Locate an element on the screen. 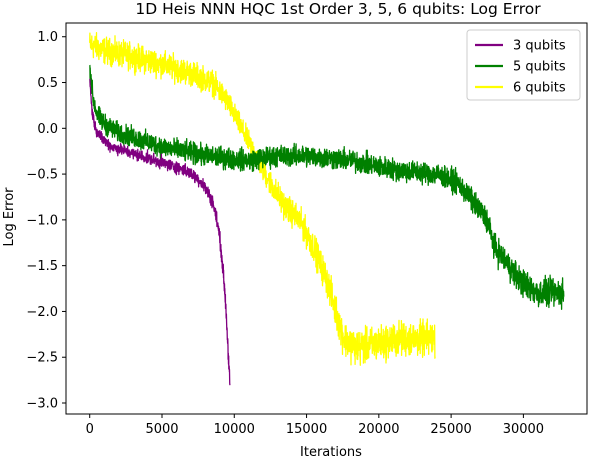 This screenshot has height=458, width=596. y-axis: 1.0 0.5 0.0 −0.5 −1.0 −1.5 −2.0 −2.5 −3.0 is located at coordinates (46, 221).